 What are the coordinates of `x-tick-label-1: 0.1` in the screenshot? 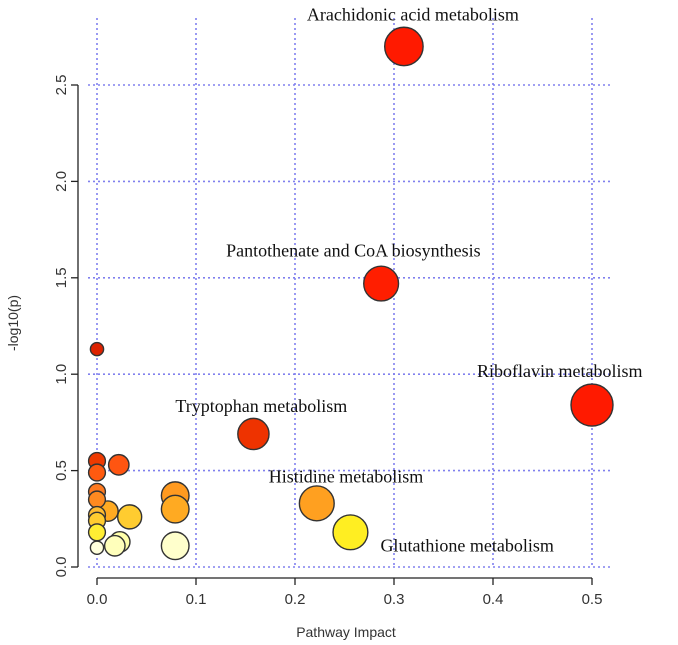 It's located at (196, 599).